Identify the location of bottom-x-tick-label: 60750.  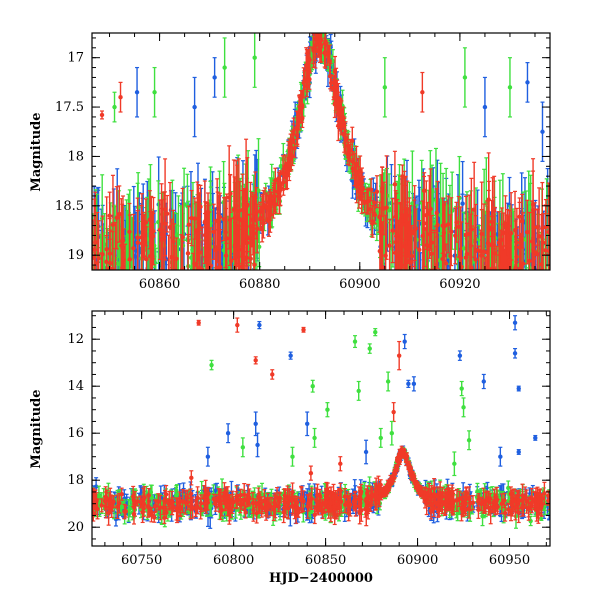
(141, 560).